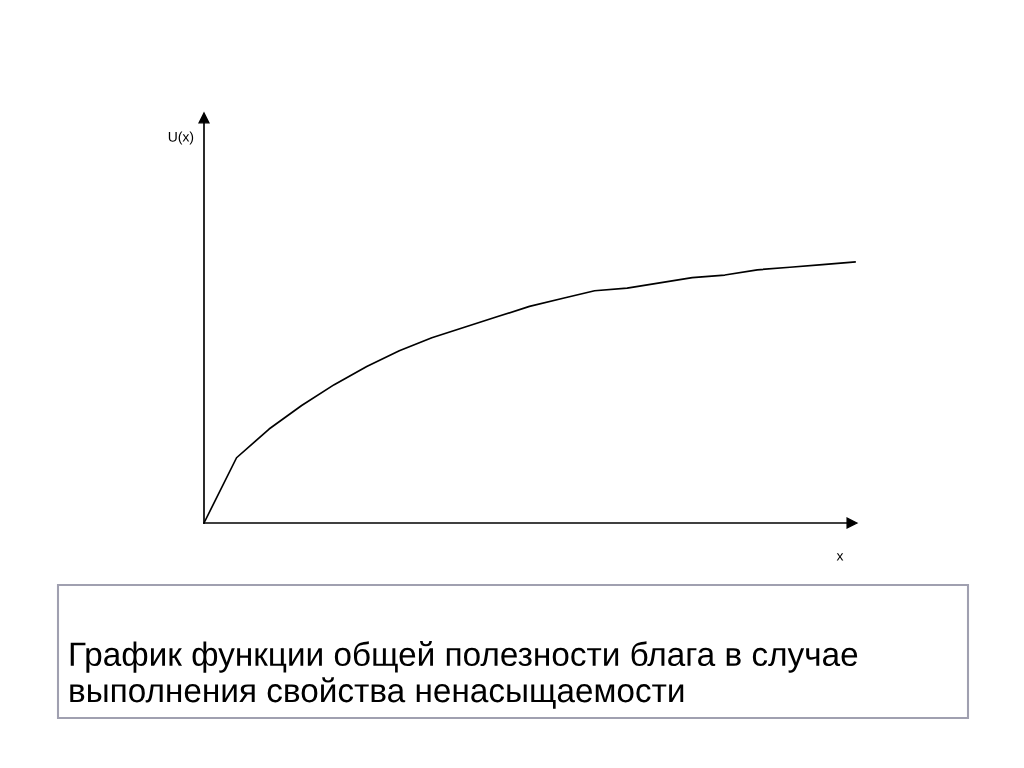  Describe the element at coordinates (464, 675) in the screenshot. I see `text: График функции общей полезности блага в случае выполнения свойства ненасыщаемости` at that location.